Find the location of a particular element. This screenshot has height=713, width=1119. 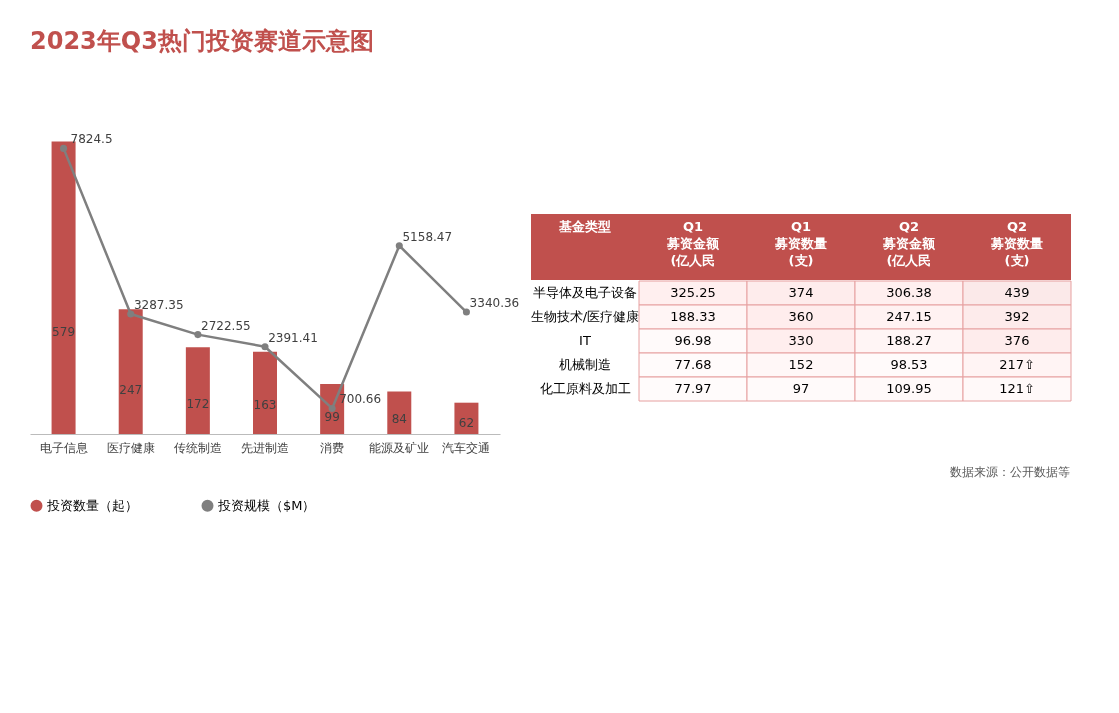

data-label: 77.68 is located at coordinates (693, 364).